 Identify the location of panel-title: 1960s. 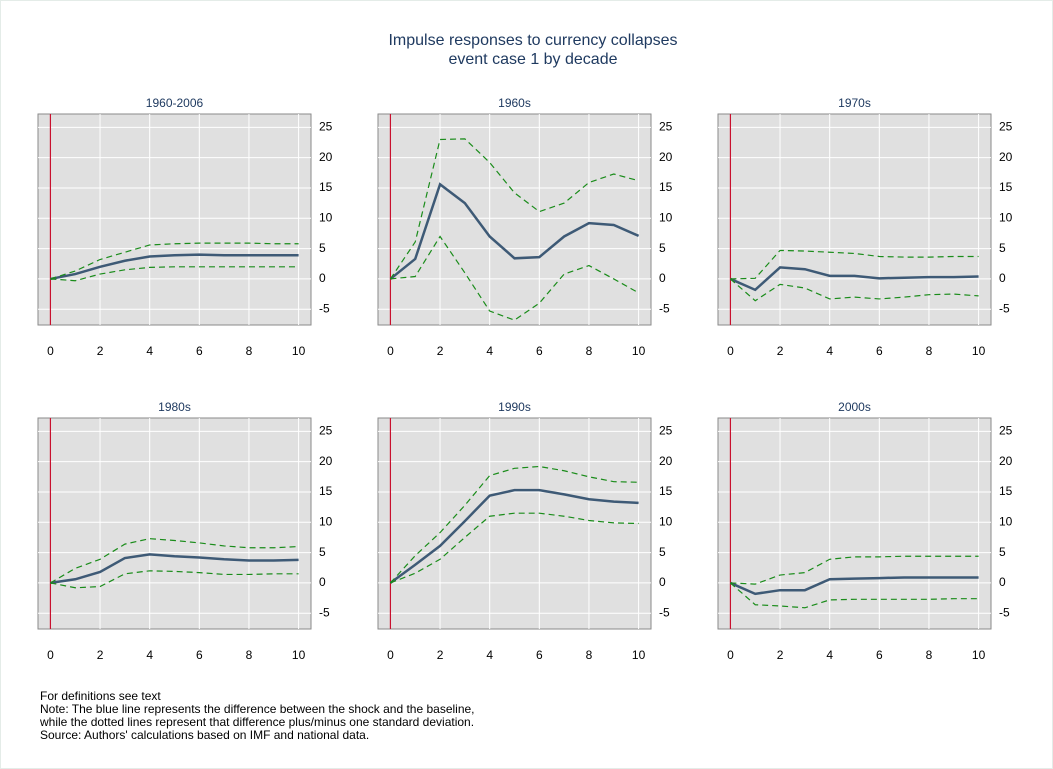
(514, 103).